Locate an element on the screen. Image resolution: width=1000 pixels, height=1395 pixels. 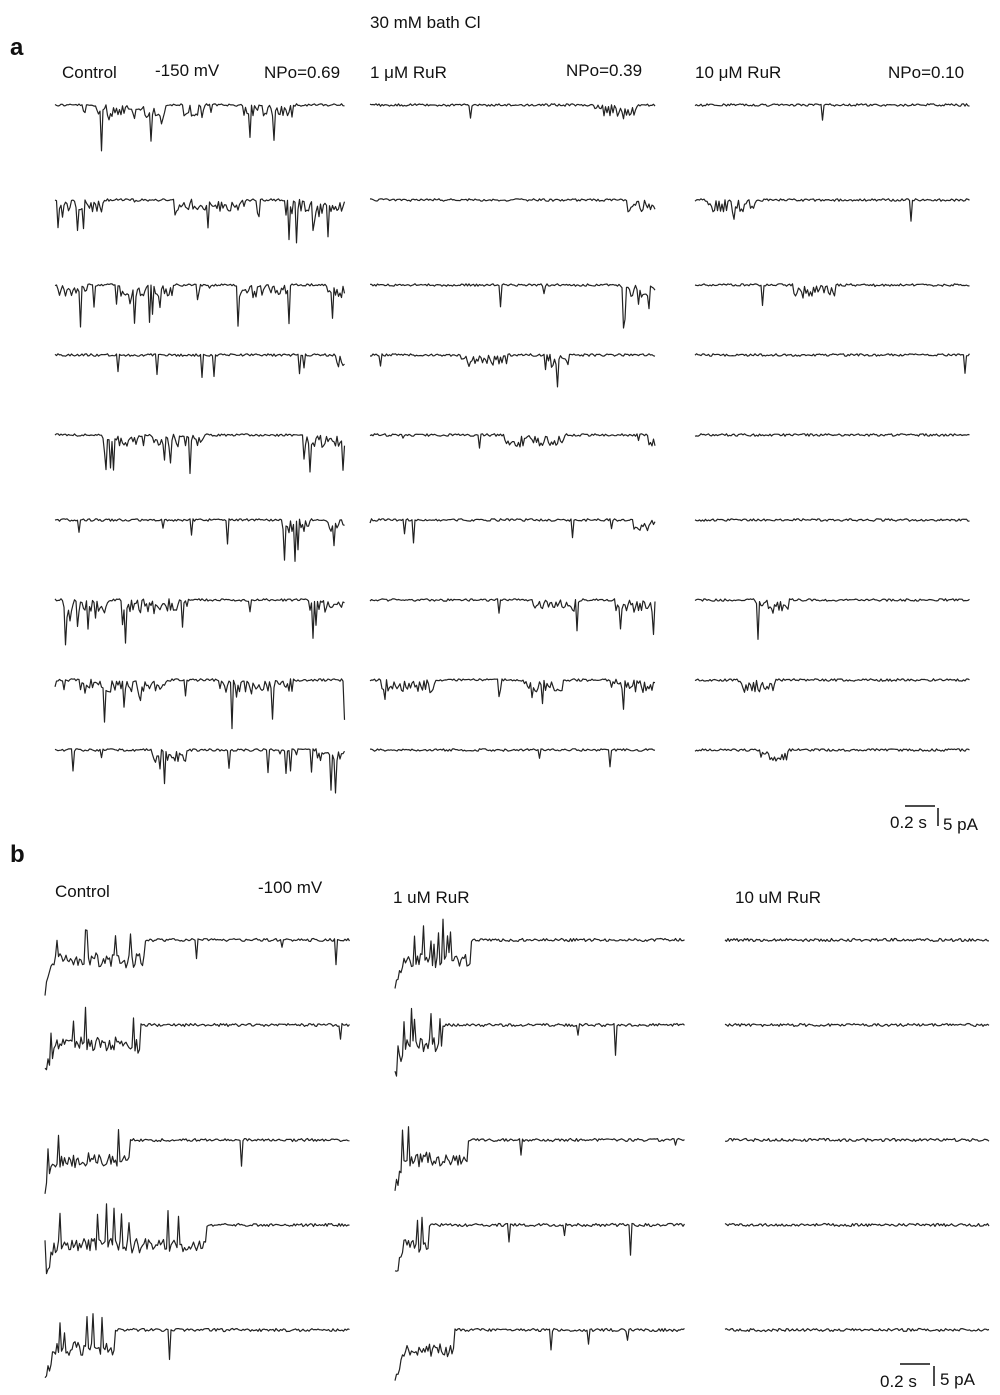
condition: 10 uM RuR is located at coordinates (778, 897).